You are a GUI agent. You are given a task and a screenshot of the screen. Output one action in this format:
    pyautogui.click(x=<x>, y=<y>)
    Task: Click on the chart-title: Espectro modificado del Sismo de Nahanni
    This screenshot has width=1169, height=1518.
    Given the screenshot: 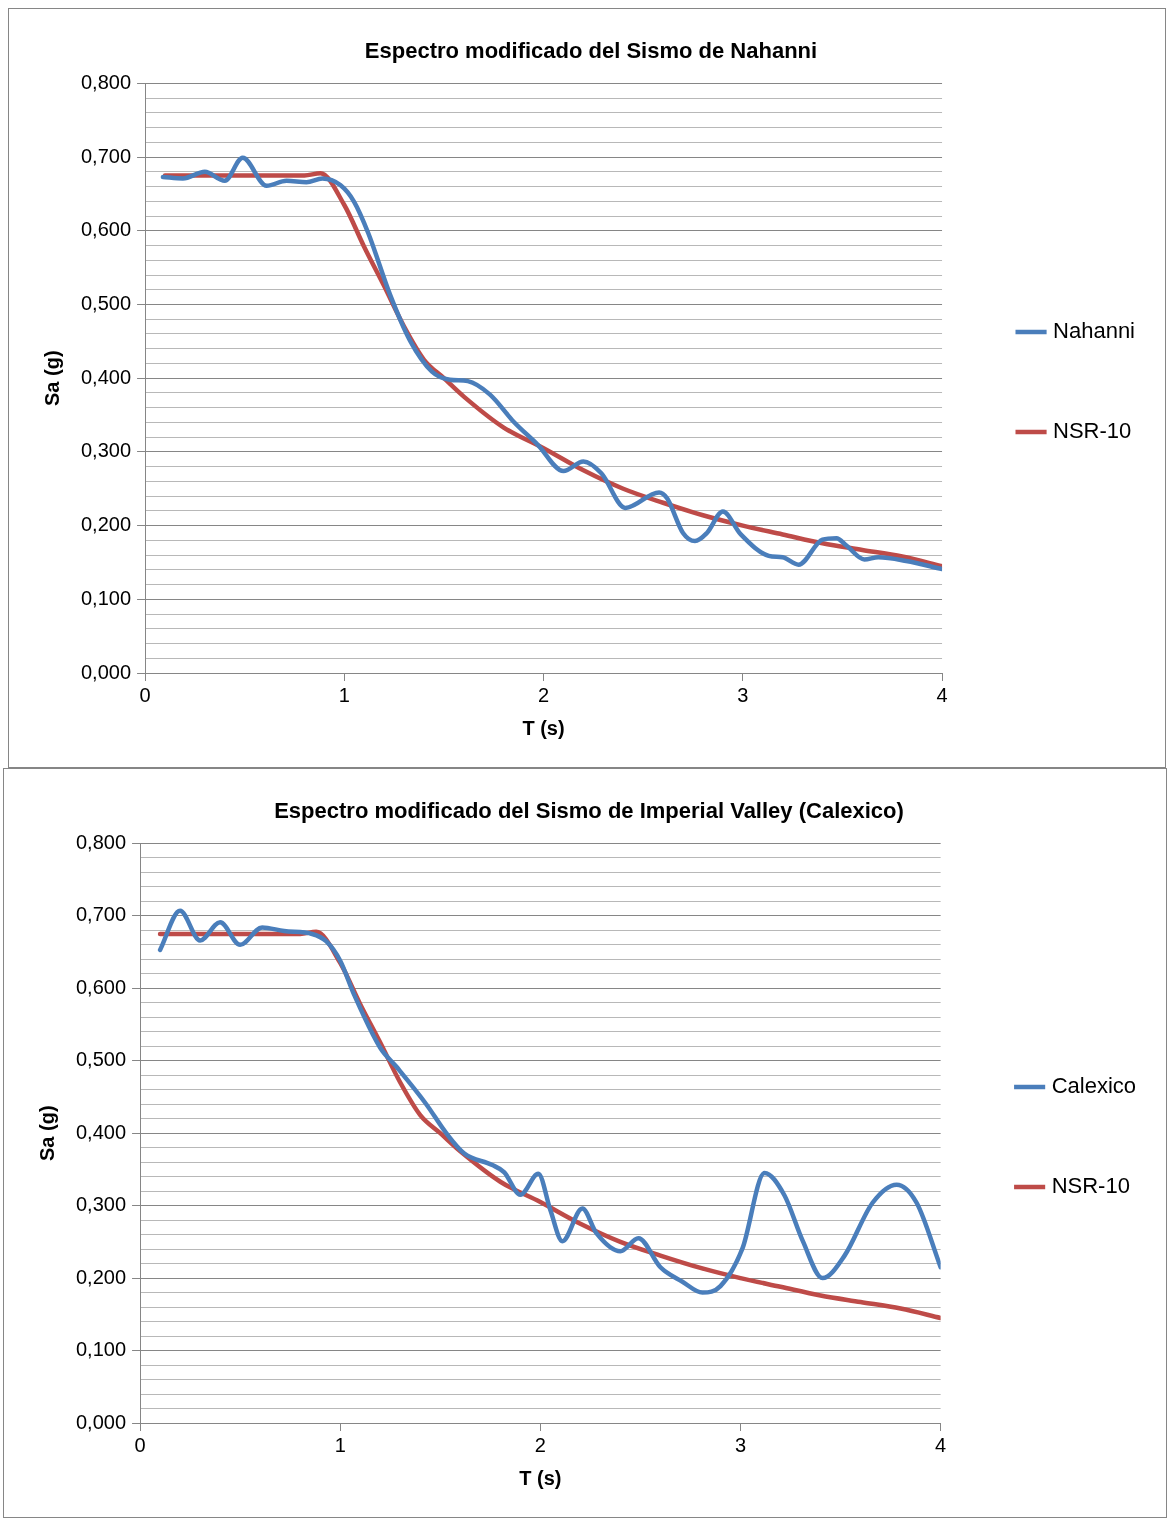 What is the action you would take?
    pyautogui.click(x=591, y=51)
    